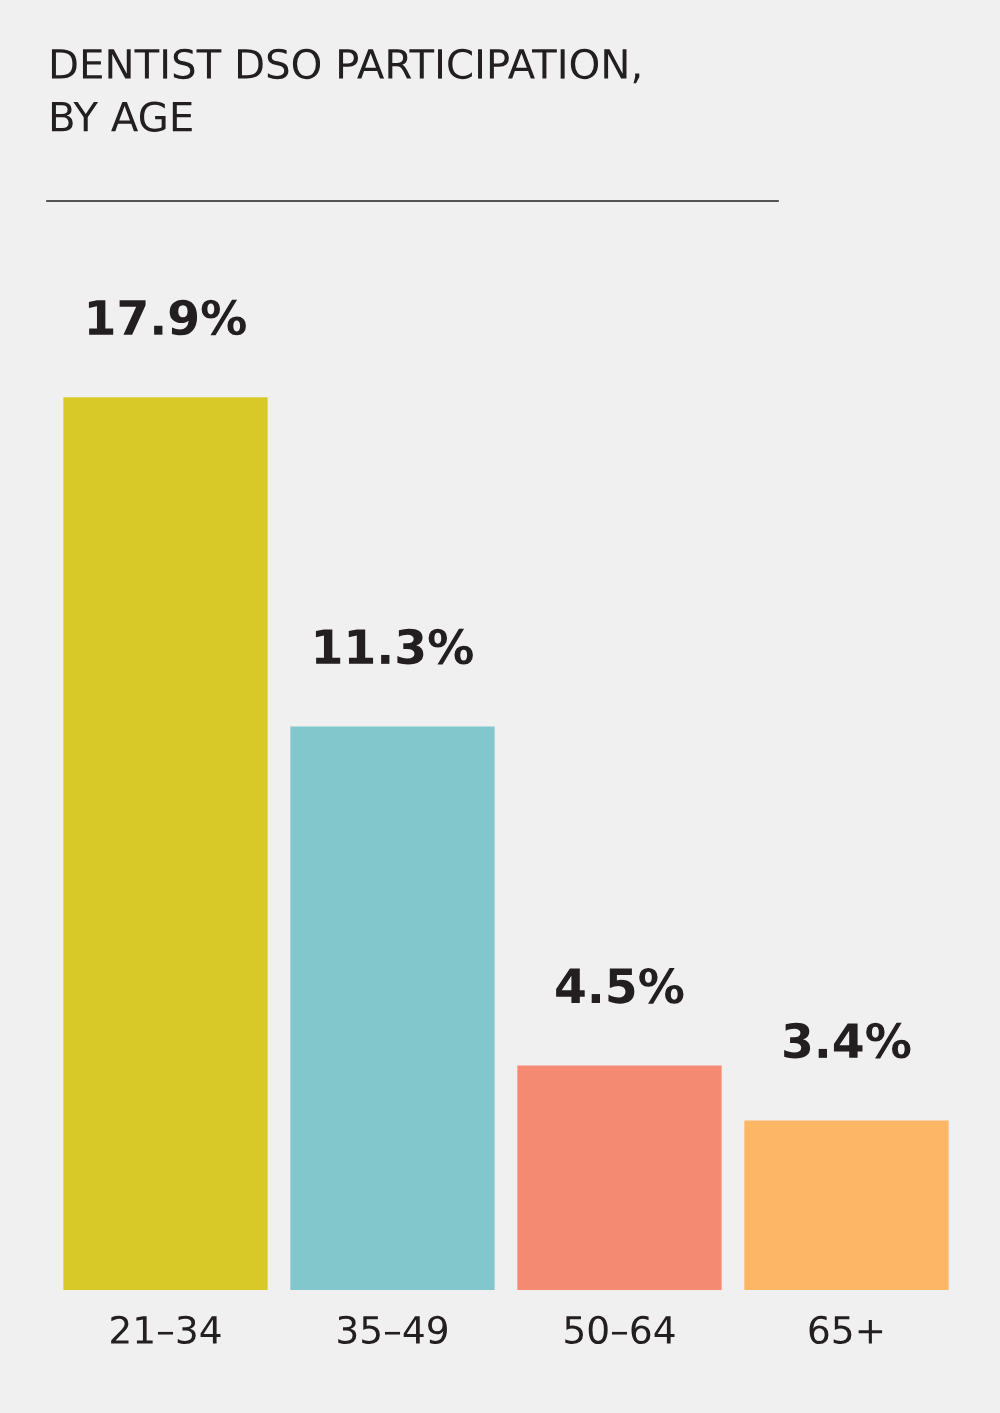 This screenshot has width=1000, height=1413. What do you see at coordinates (620, 985) in the screenshot?
I see `data-label: 4.5%` at bounding box center [620, 985].